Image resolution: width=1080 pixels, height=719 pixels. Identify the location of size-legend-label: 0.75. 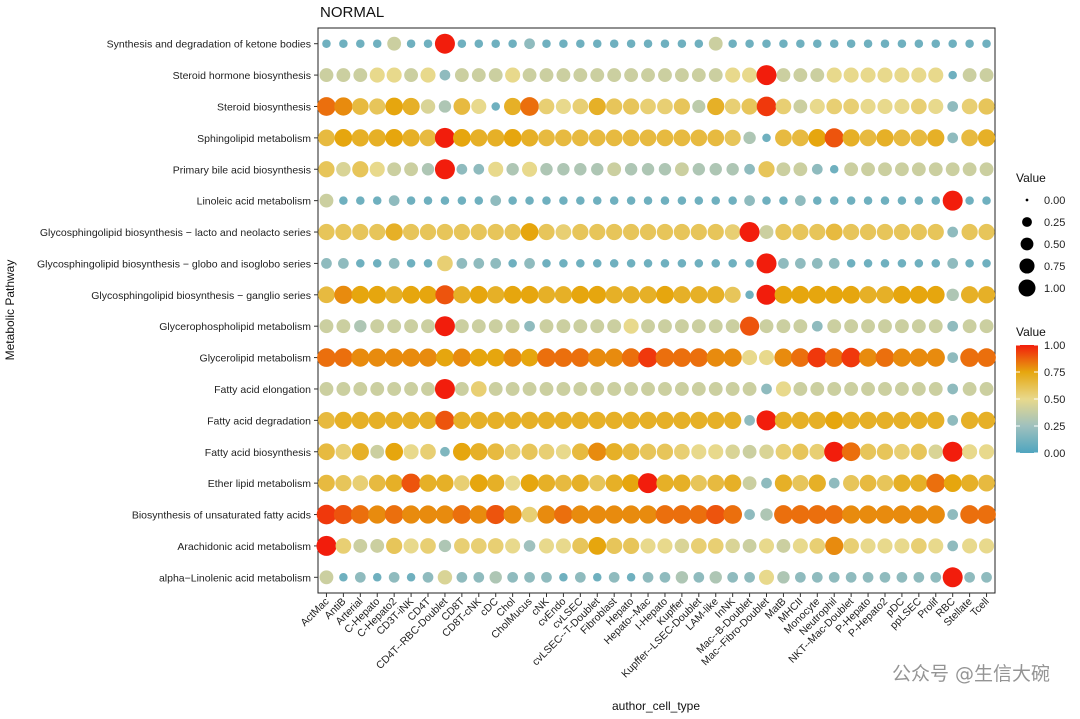
(1054, 267).